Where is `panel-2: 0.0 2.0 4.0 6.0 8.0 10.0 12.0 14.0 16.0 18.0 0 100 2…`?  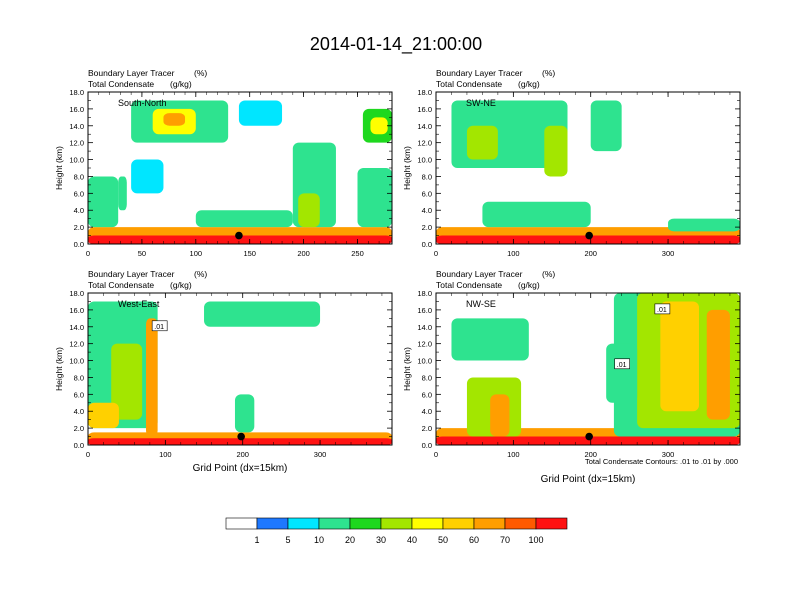 panel-2: 0.0 2.0 4.0 6.0 8.0 10.0 12.0 14.0 16.0 18.0 0 100 2… is located at coordinates (571, 163).